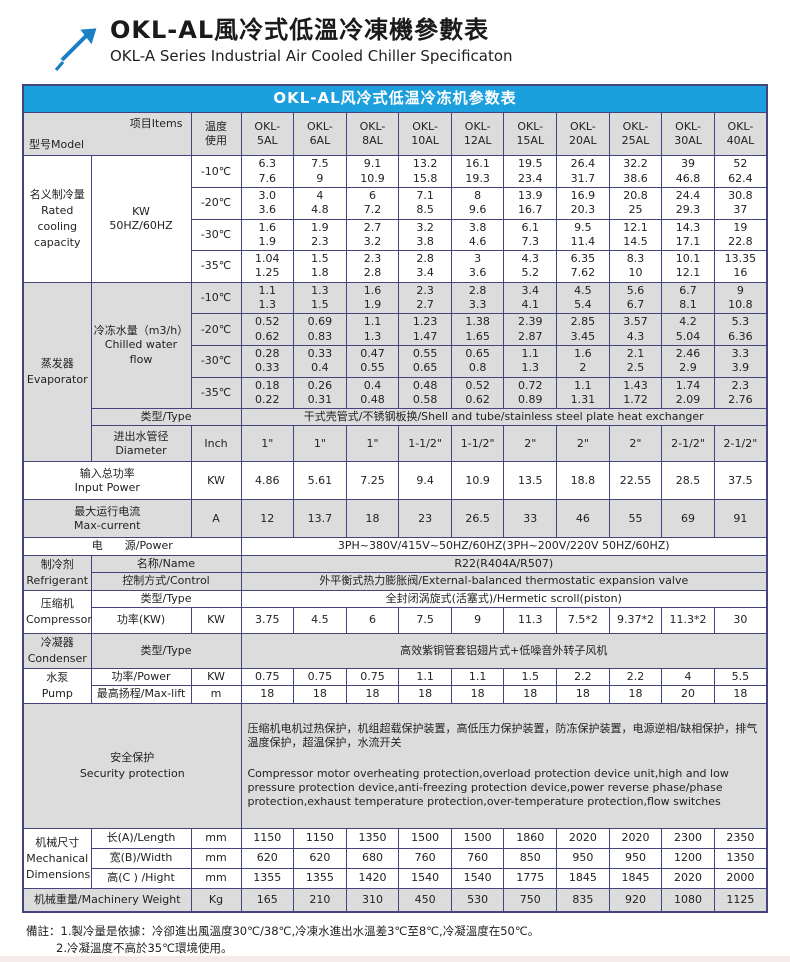 The image size is (790, 962). Describe the element at coordinates (504, 598) in the screenshot. I see `compressor-type-value: 全封闭涡旋式(活塞式)/Hermetic scroll(piston)` at that location.